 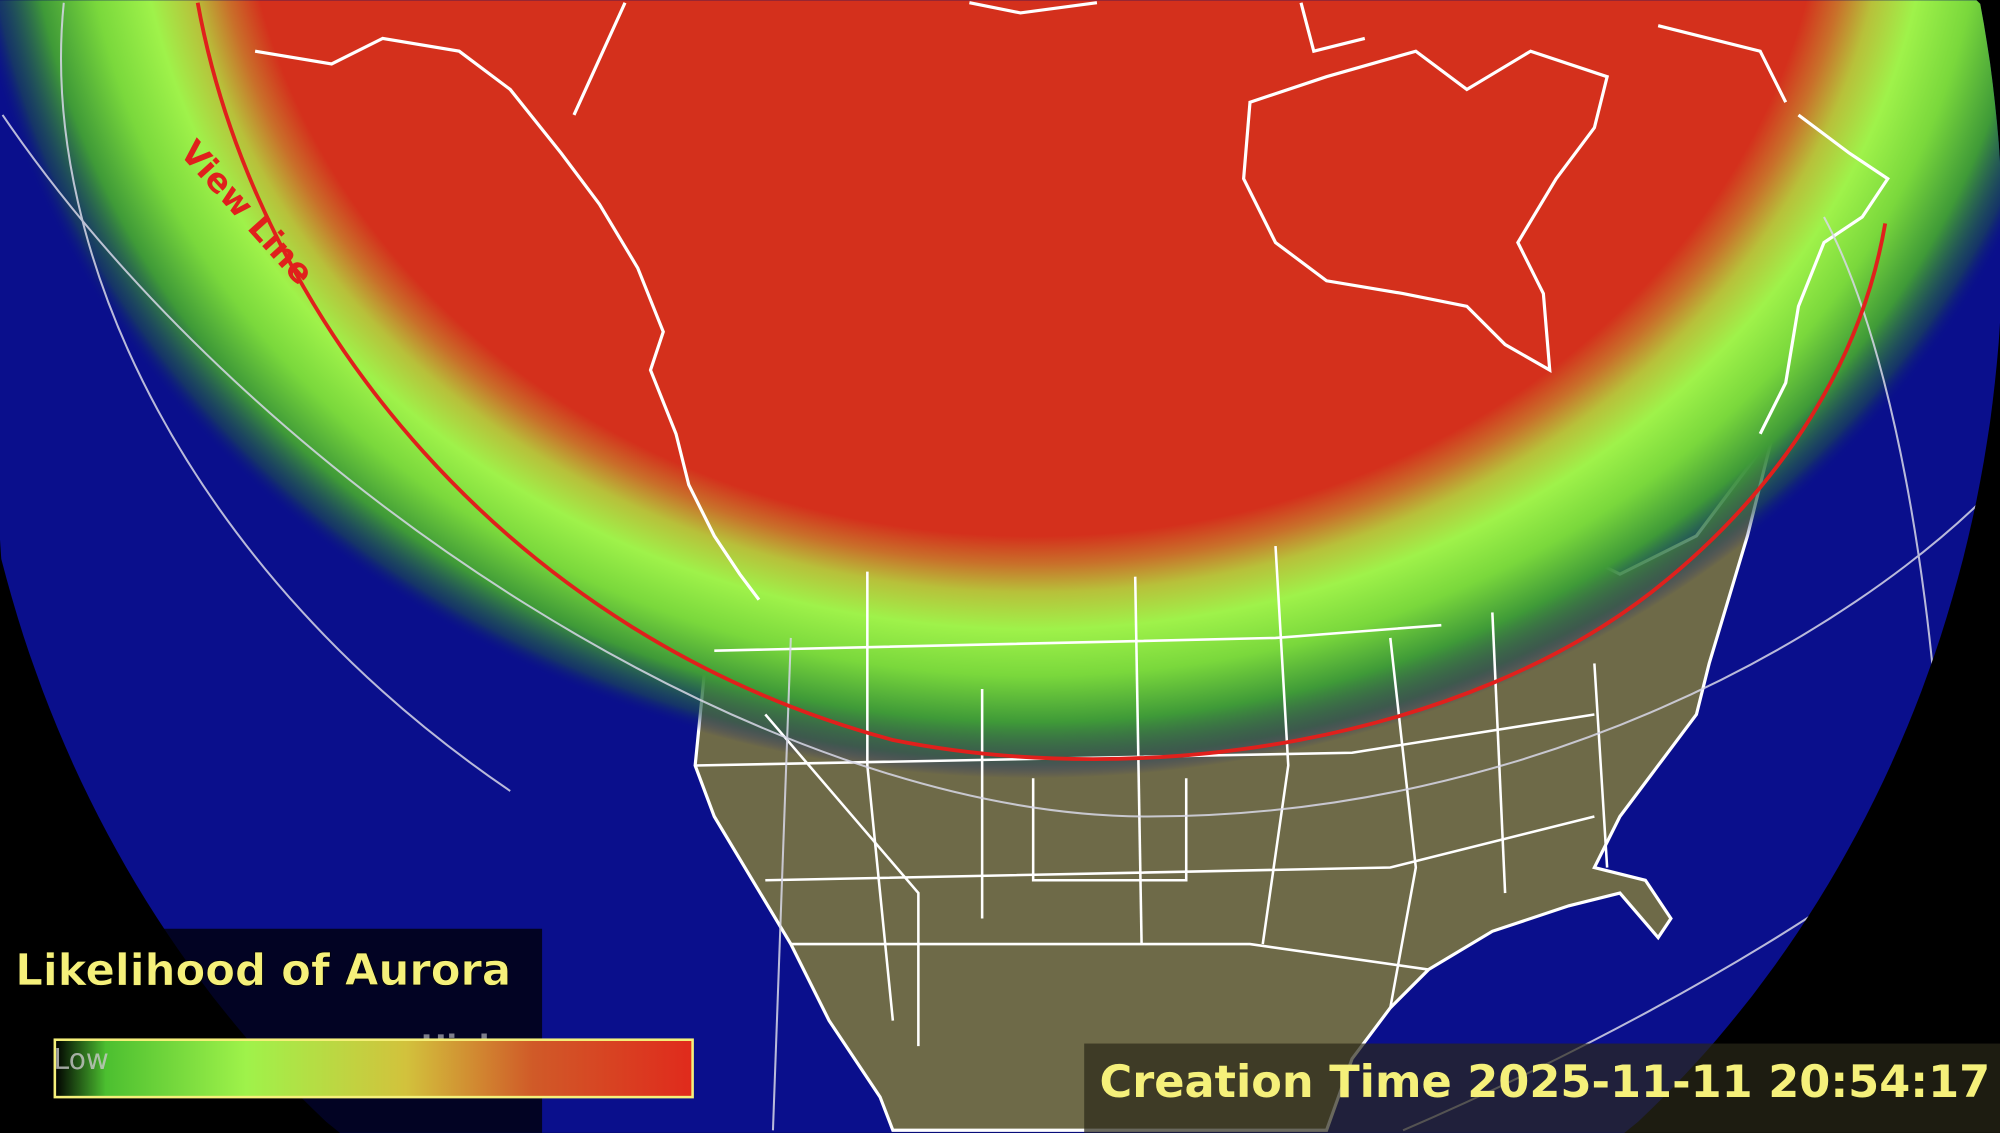 I want to click on creation-time: Creation Time 2025-11-11 20:54:17, so click(x=1544, y=1082).